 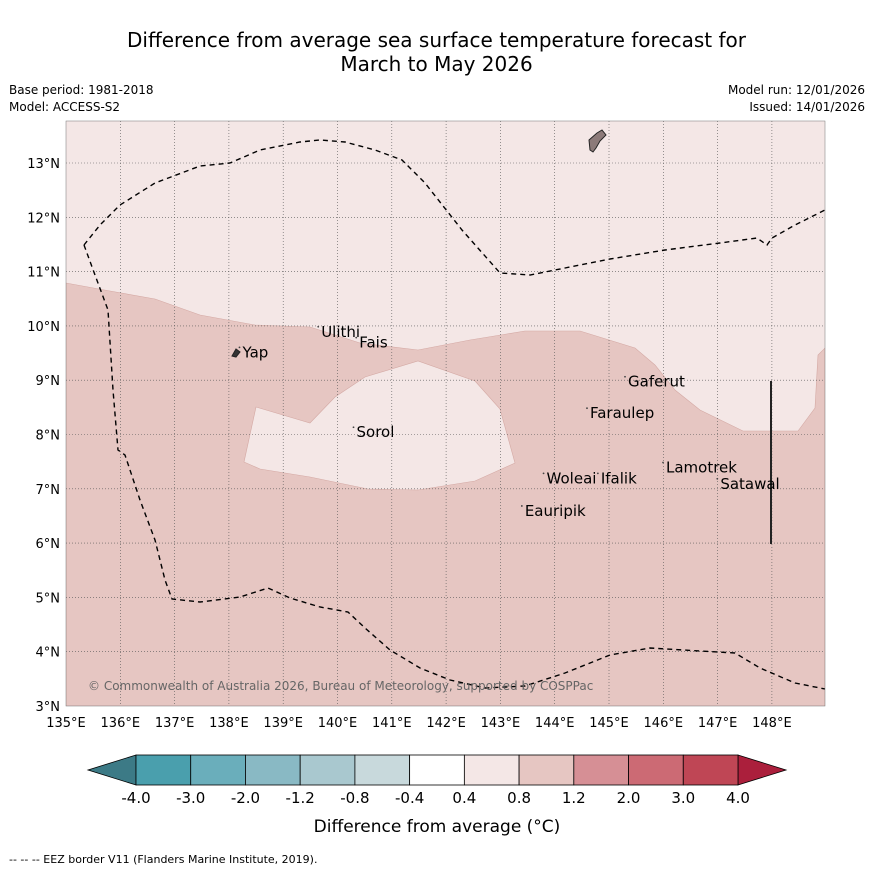 I want to click on latitude-labels: 3°N 4°N 5°N 6°N 7°N 8°N 9°N 10°N 11°N 12°N 13°N, so click(x=43, y=436).